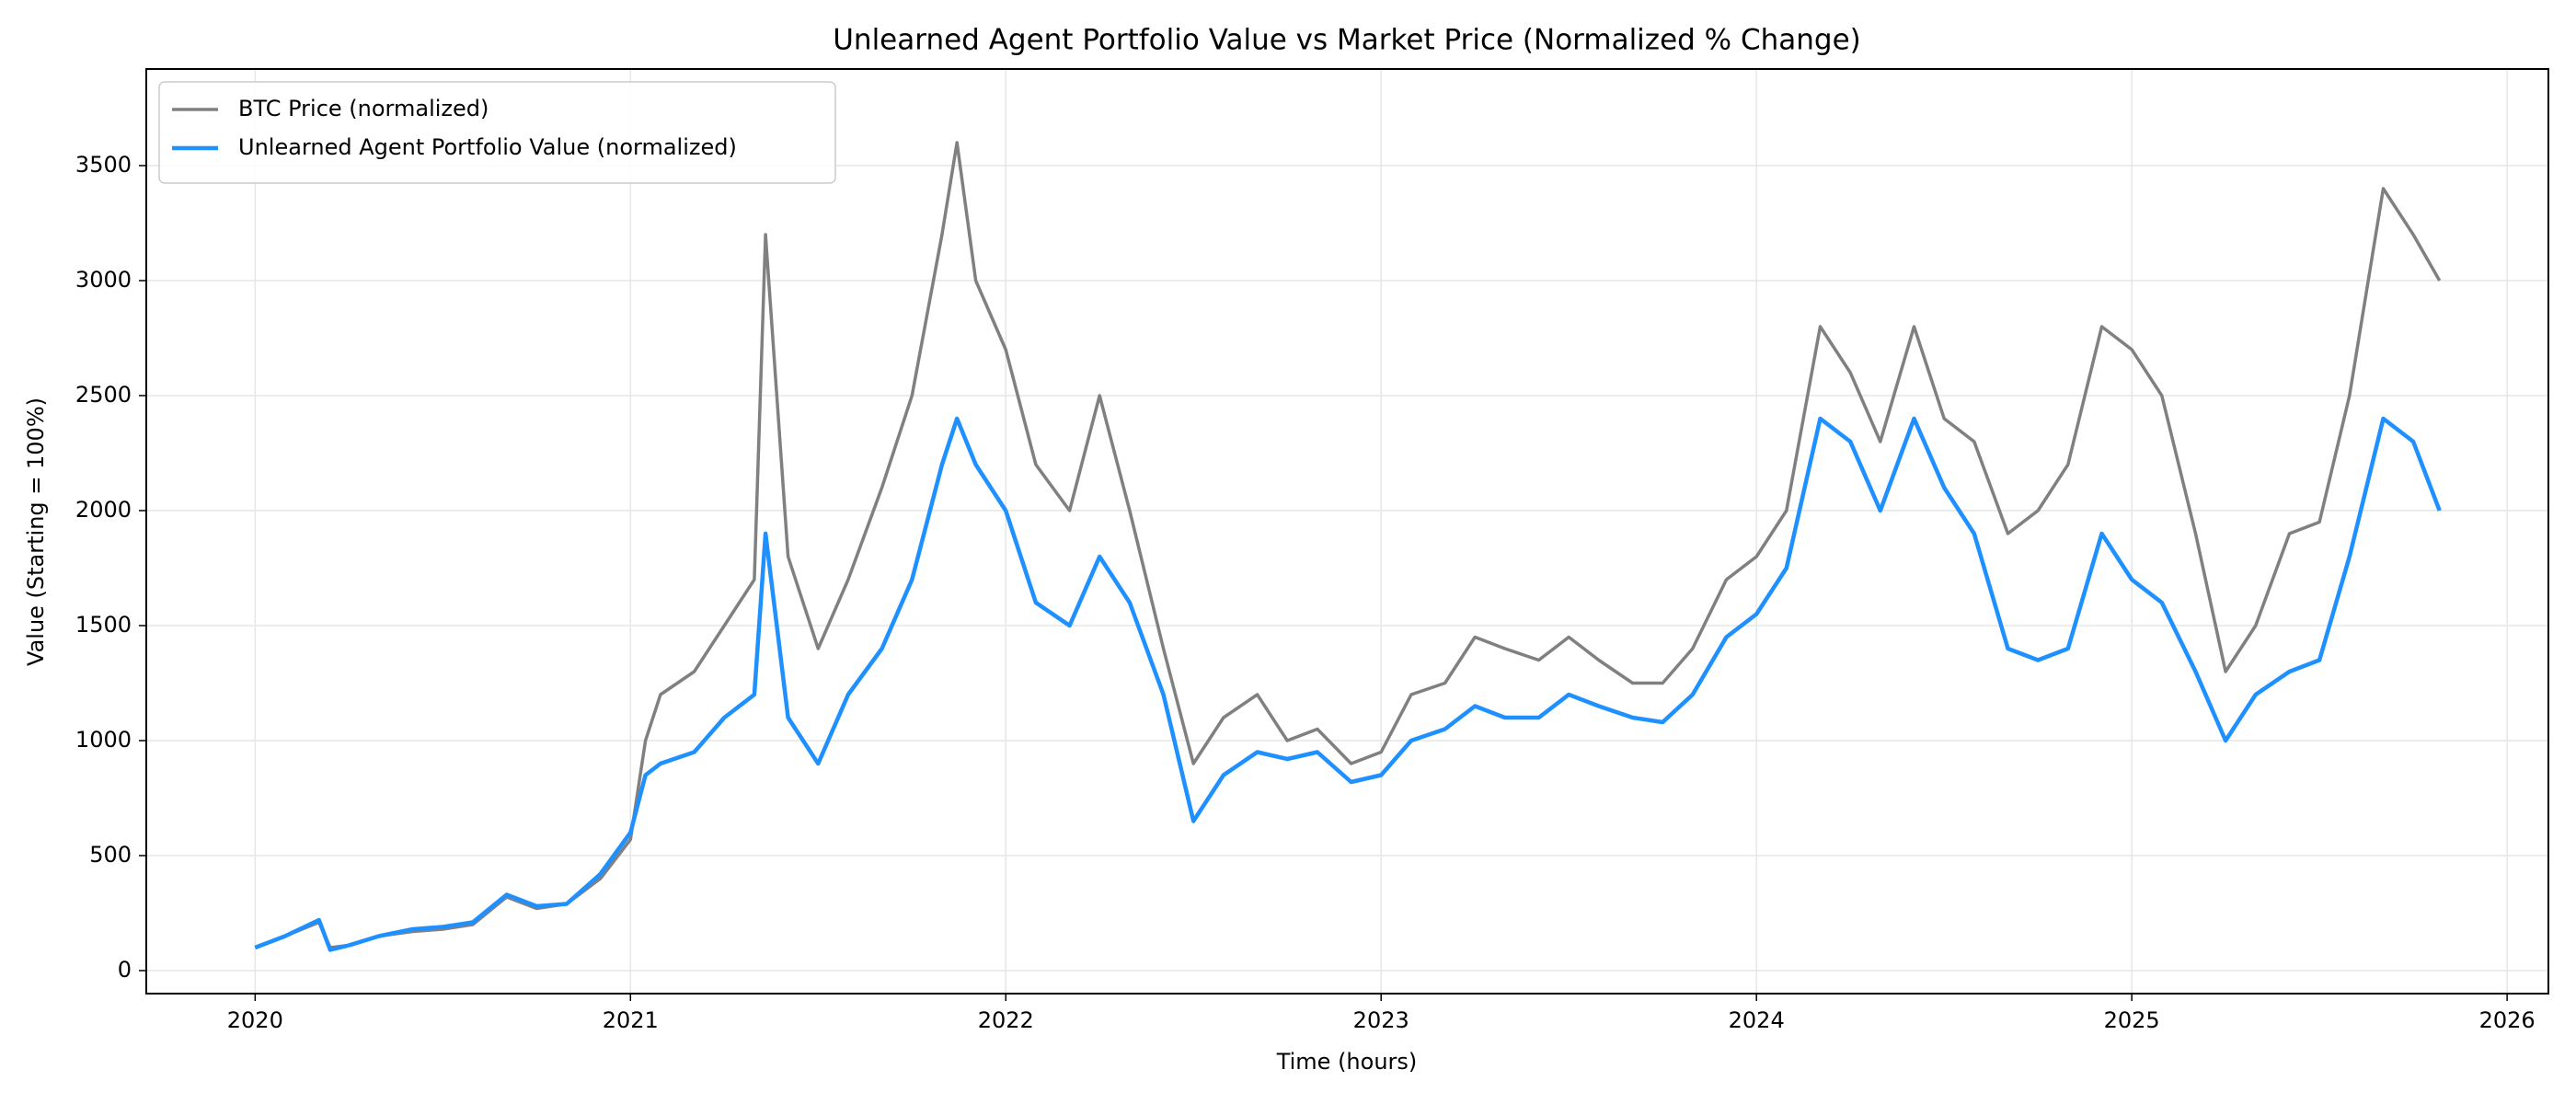 Image resolution: width=2576 pixels, height=1104 pixels. What do you see at coordinates (1757, 1020) in the screenshot?
I see `x-tick-label: 2024` at bounding box center [1757, 1020].